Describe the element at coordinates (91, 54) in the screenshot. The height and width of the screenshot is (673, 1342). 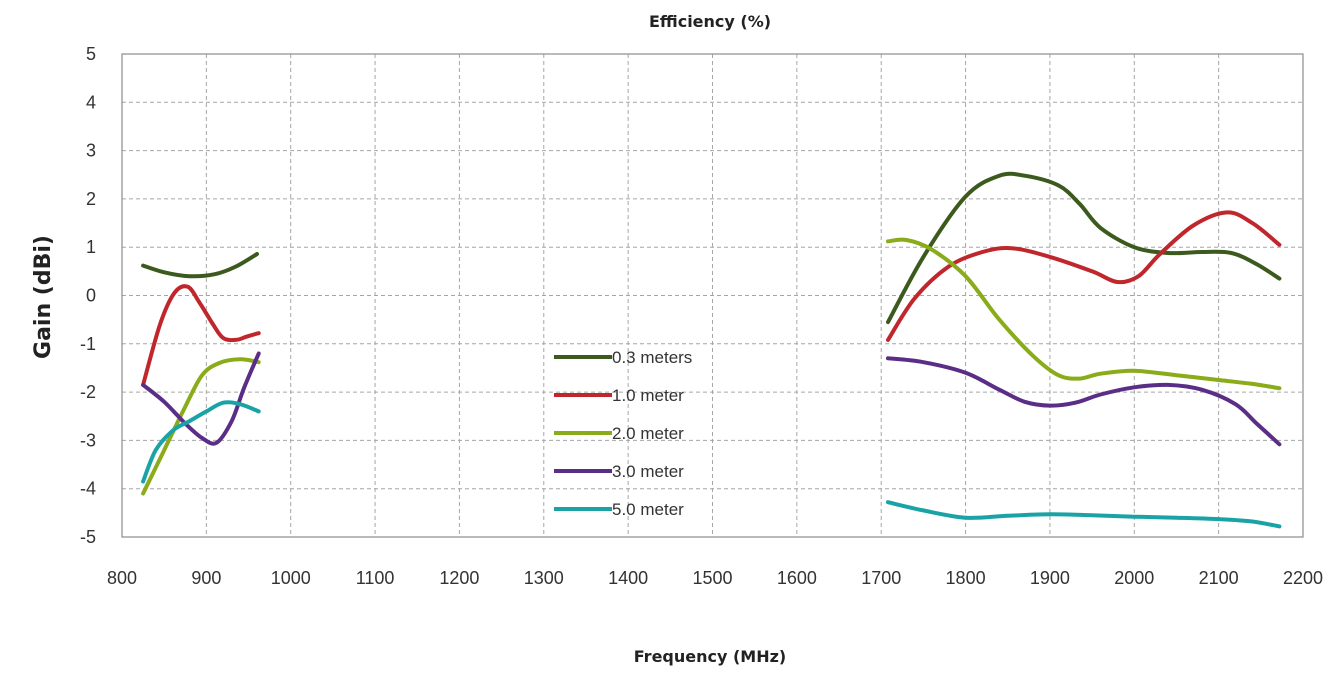
I see `y-tick-label-0: 5` at that location.